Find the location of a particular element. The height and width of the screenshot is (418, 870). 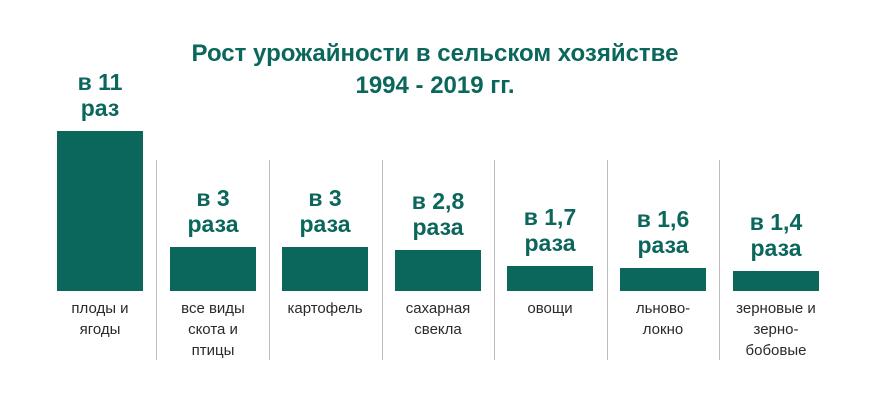

category-label-2: все виды скота и птицы is located at coordinates (213, 329).